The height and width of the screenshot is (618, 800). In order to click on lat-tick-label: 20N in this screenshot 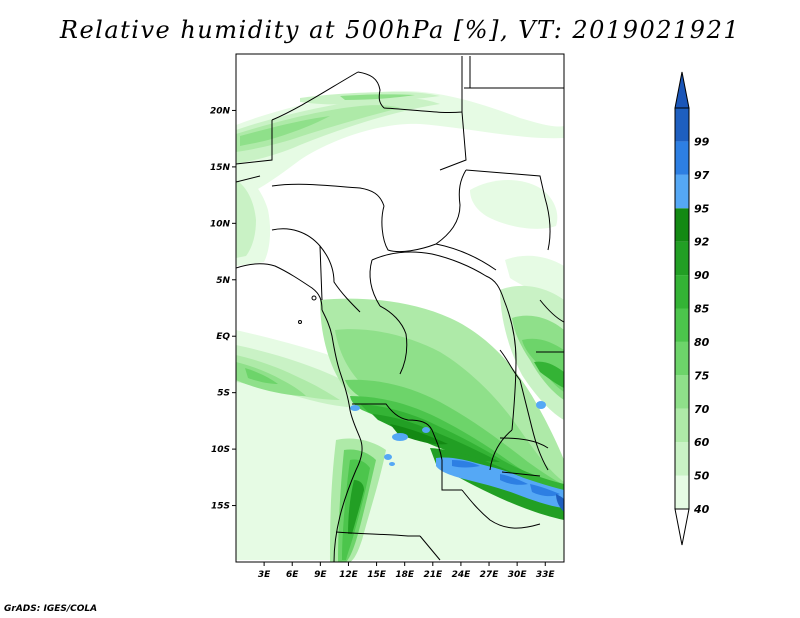, I will do `click(220, 111)`.